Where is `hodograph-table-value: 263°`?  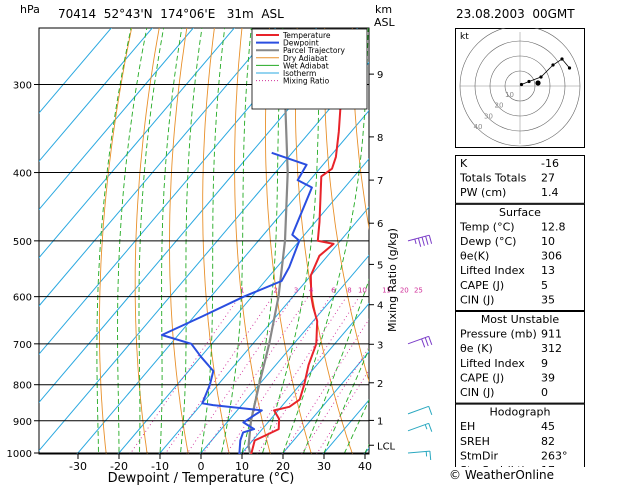
hodograph-table-value: 263° is located at coordinates (554, 455).